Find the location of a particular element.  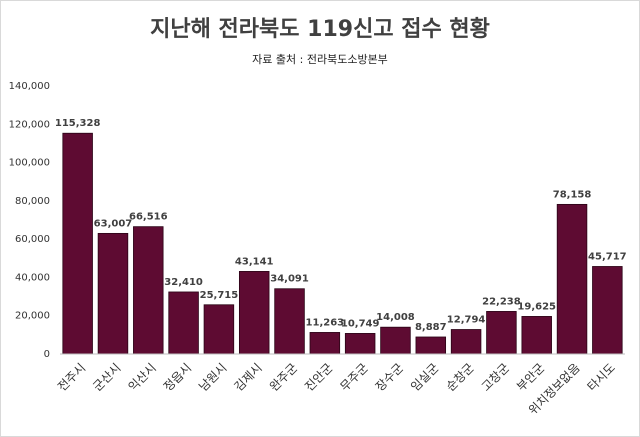

value-label: 78,158 is located at coordinates (572, 194).